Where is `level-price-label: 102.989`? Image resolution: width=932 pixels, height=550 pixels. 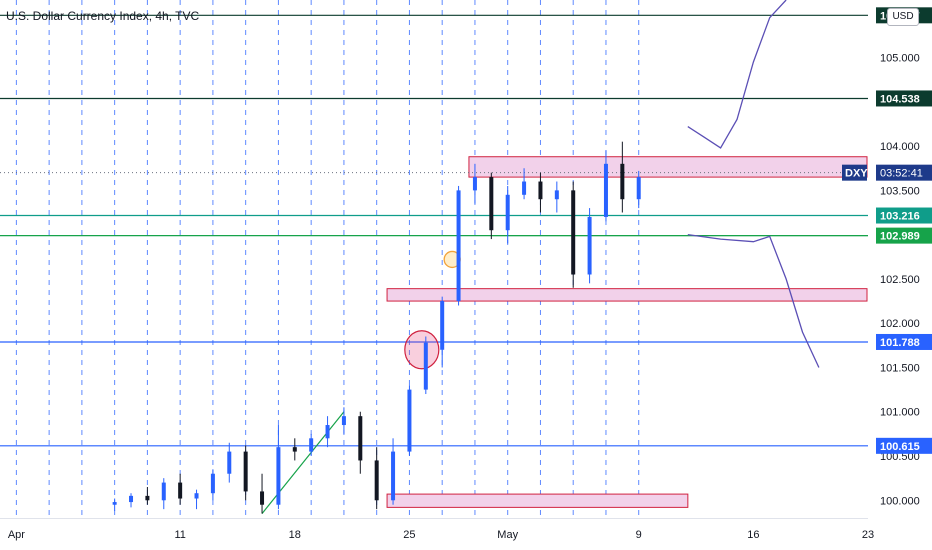
level-price-label: 102.989 is located at coordinates (900, 237).